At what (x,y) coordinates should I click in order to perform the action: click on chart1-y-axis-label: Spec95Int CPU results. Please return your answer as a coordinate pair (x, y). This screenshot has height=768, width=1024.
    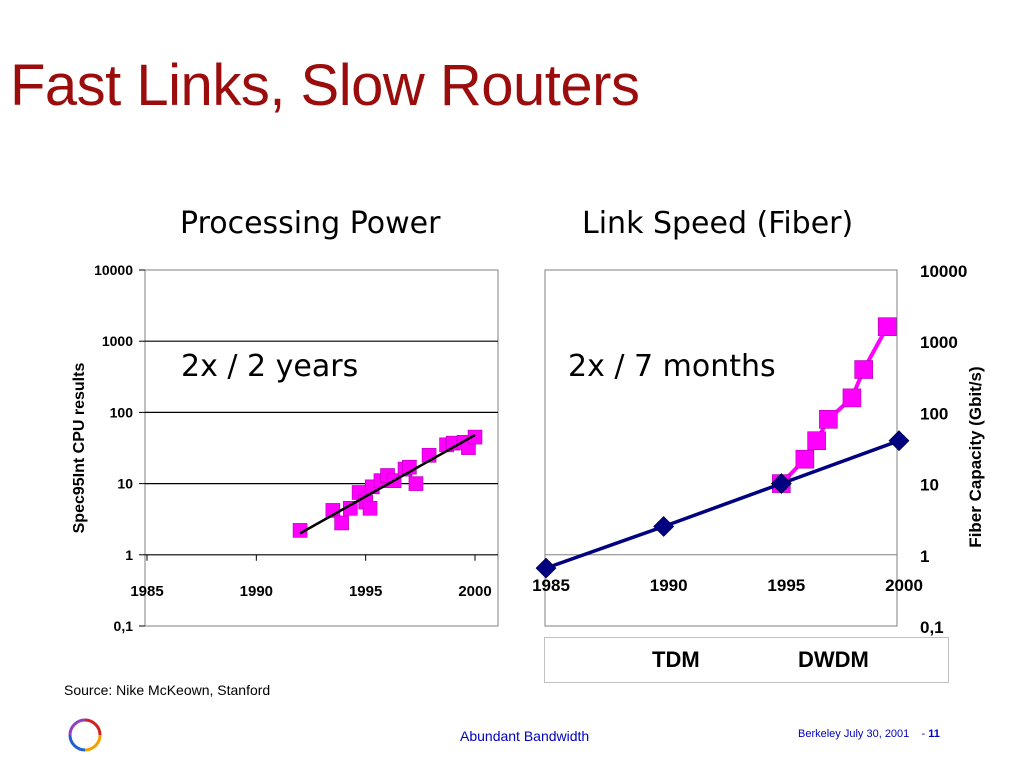
    Looking at the image, I should click on (79, 448).